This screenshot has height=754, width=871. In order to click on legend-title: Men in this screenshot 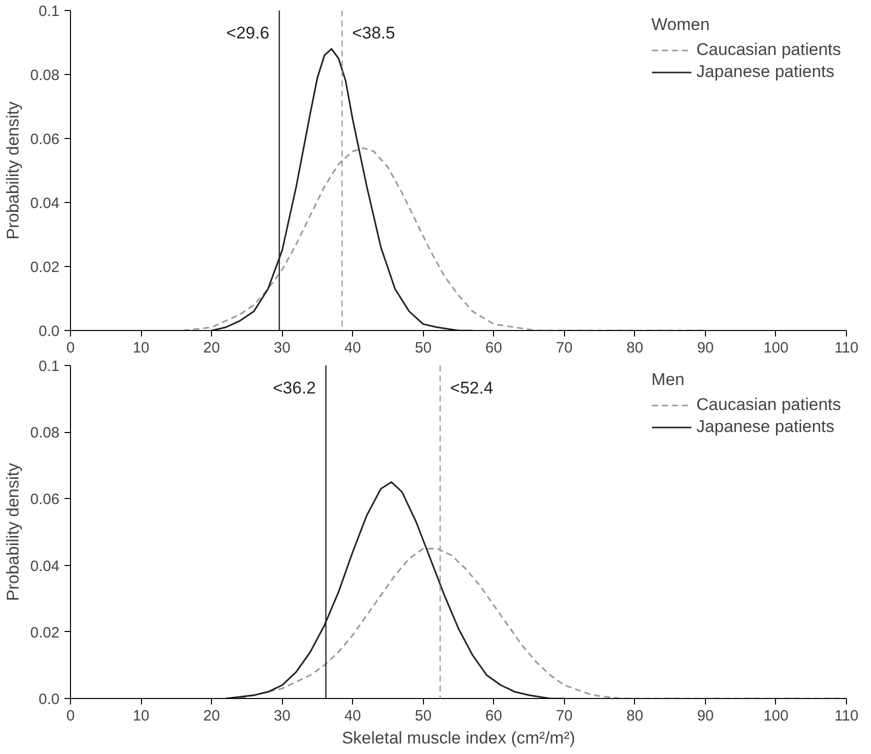, I will do `click(668, 380)`.